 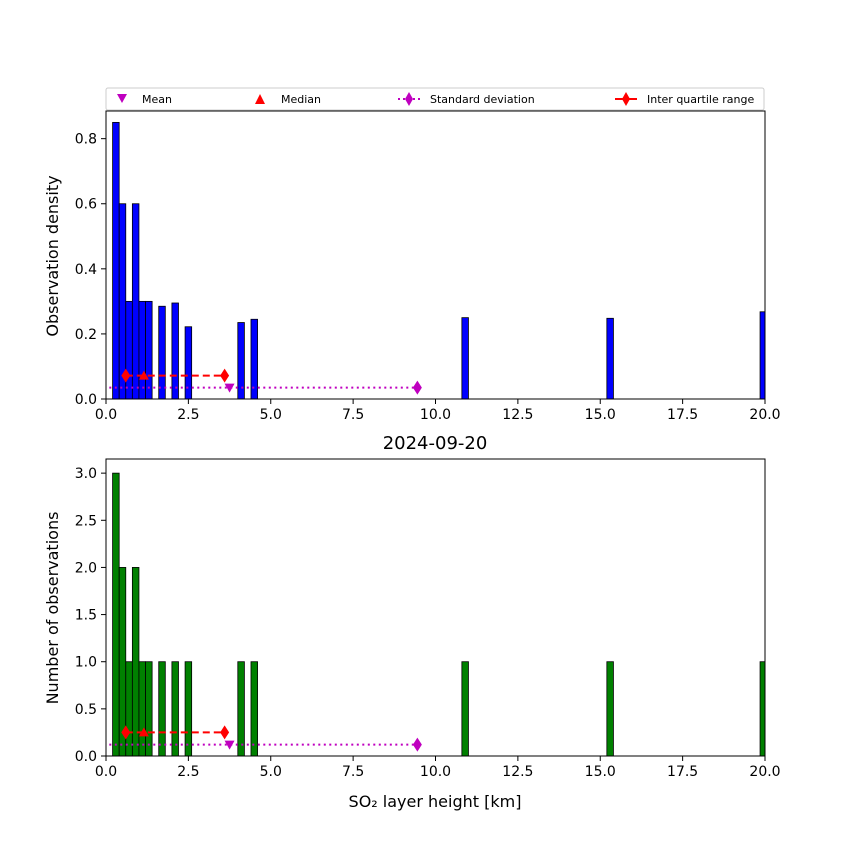 I want to click on count-x-axis-label: SO₂ layer height [km], so click(x=435, y=801).